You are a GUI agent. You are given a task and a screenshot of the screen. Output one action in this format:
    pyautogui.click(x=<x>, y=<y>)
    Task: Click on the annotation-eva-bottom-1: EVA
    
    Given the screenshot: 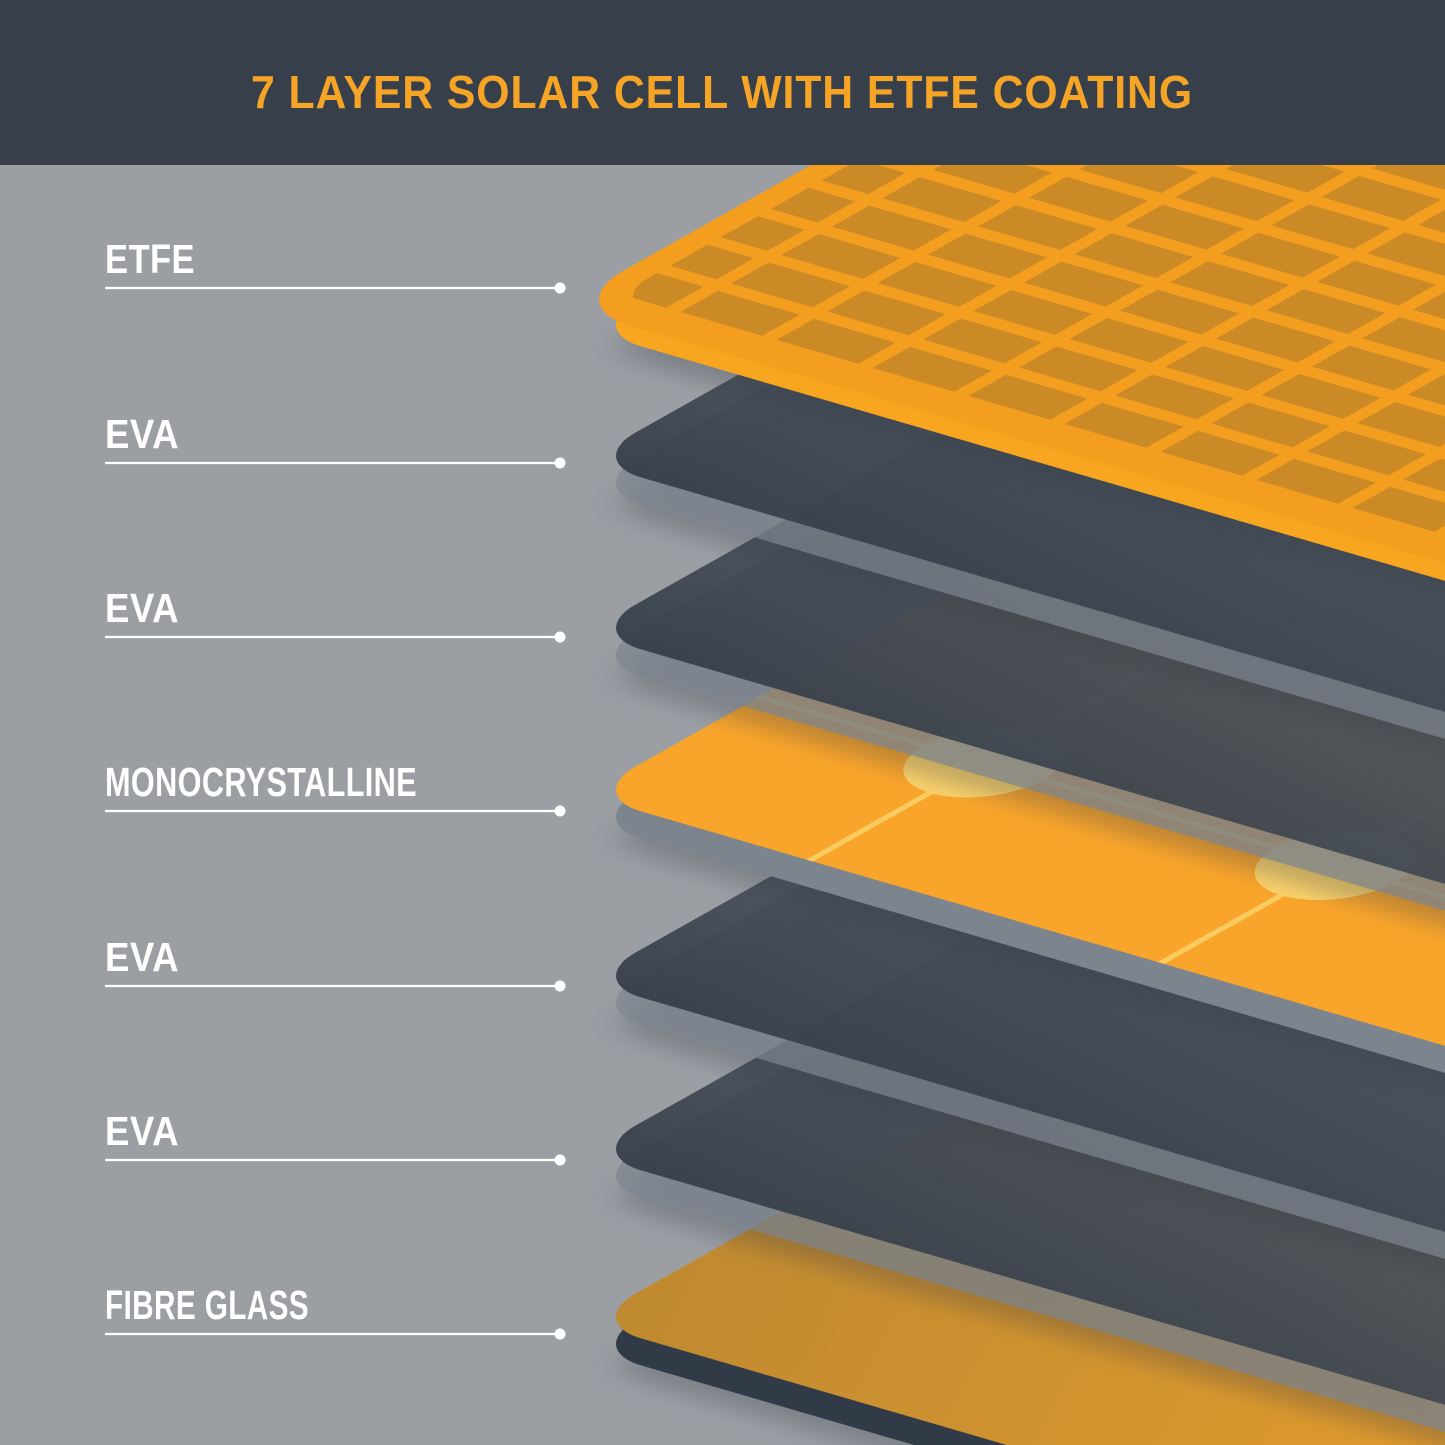 What is the action you would take?
    pyautogui.click(x=335, y=963)
    